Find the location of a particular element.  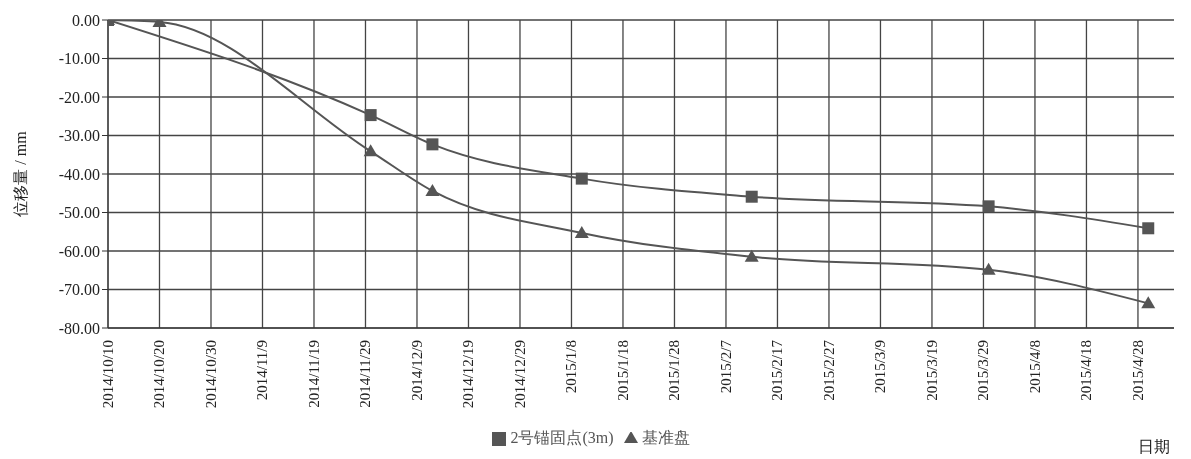

y-axis-title: 位移量 / mm is located at coordinates (20, 173).